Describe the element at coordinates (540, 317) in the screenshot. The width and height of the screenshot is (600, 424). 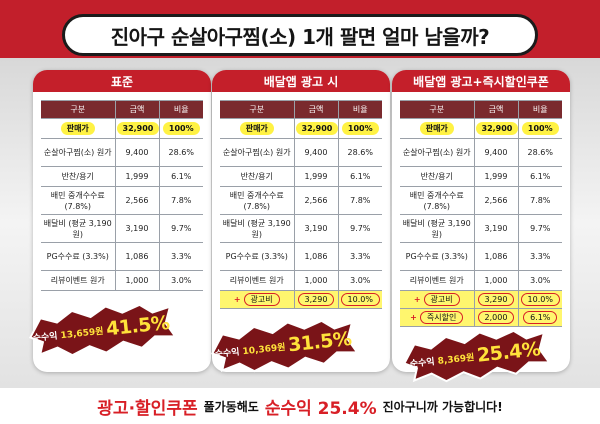
I see `extra-ratio: 6.1%` at that location.